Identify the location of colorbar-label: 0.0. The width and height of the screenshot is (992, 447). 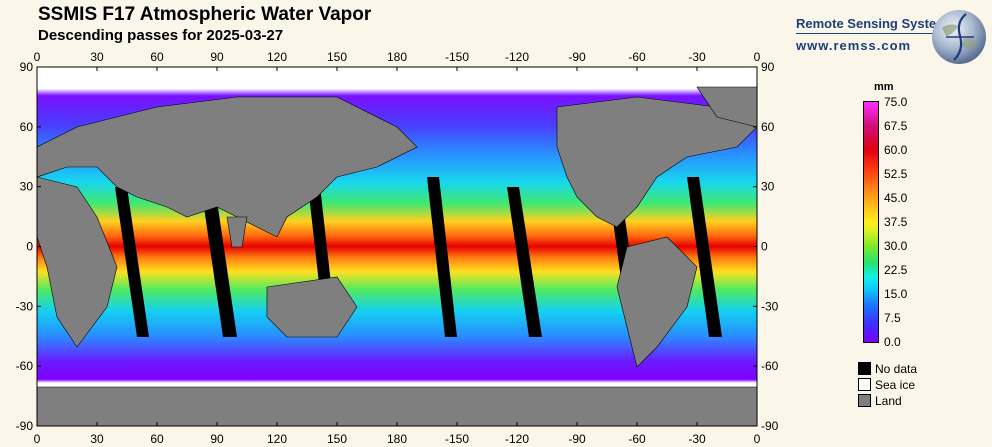
(892, 342).